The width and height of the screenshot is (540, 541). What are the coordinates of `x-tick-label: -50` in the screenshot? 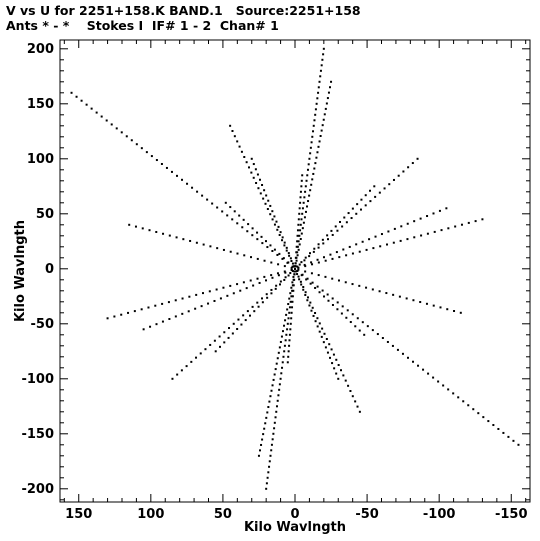 It's located at (367, 514).